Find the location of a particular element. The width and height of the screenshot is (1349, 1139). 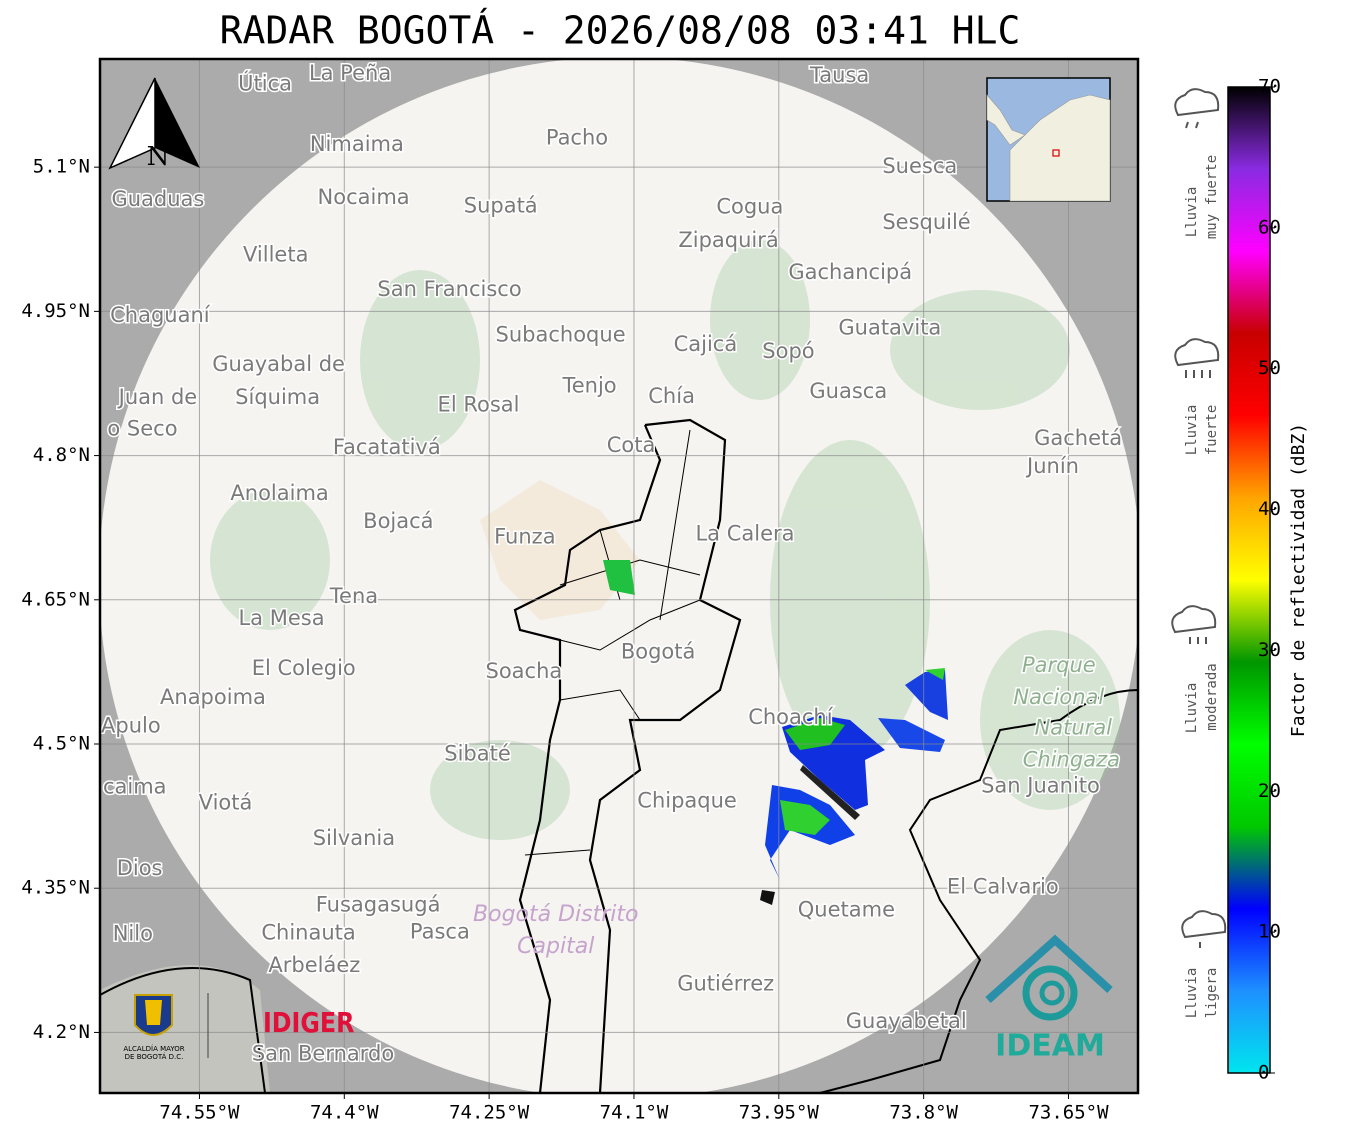

place-label: Anolaima is located at coordinates (279, 493).